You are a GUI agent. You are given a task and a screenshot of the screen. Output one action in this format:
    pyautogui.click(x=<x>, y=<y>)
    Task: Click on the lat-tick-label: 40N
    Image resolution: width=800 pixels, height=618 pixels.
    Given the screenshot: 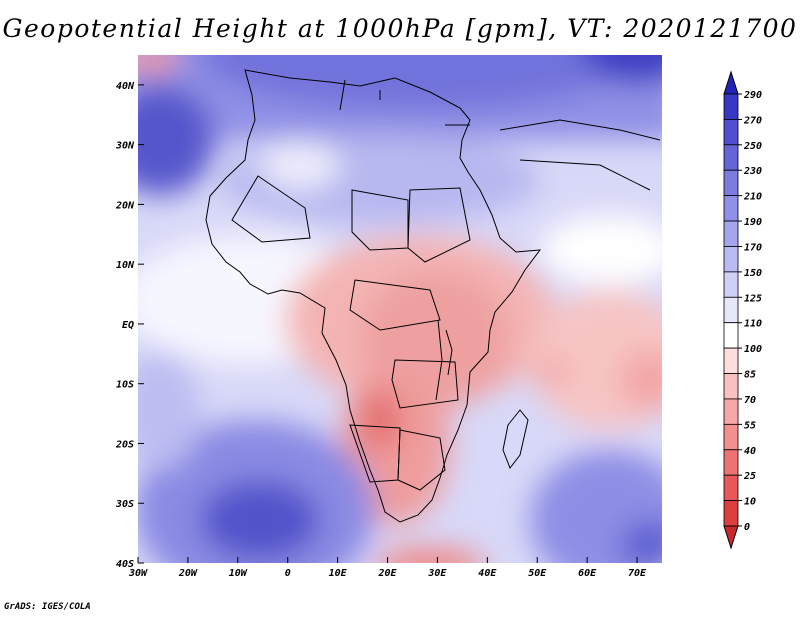 What is the action you would take?
    pyautogui.click(x=125, y=86)
    